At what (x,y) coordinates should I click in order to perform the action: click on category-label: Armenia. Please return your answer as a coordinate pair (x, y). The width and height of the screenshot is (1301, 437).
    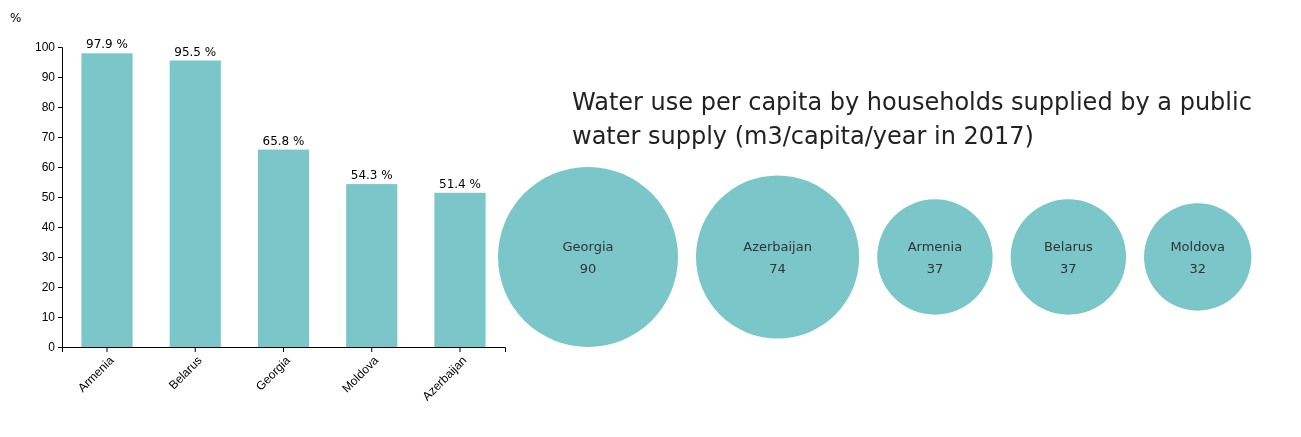
    Looking at the image, I should click on (935, 246).